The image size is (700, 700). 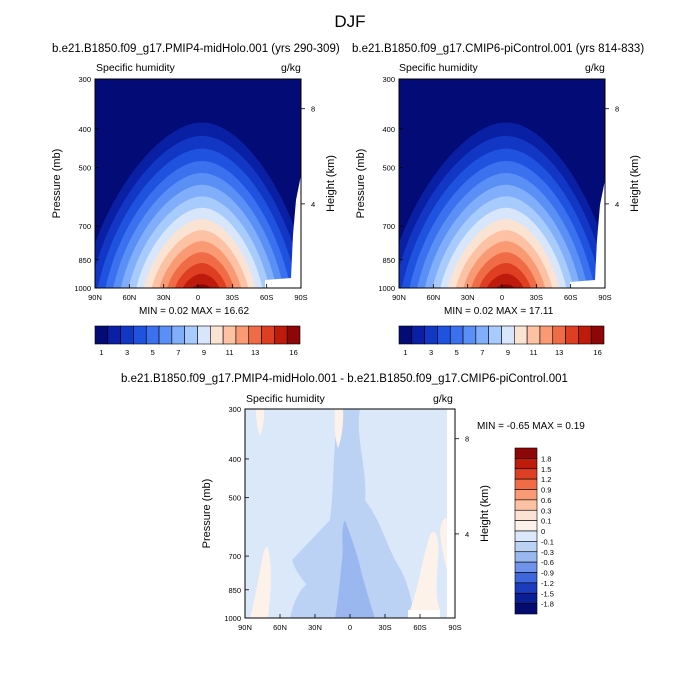 I want to click on panel-3-stats: MIN = -0.65 MAX = 0.19, so click(x=531, y=426).